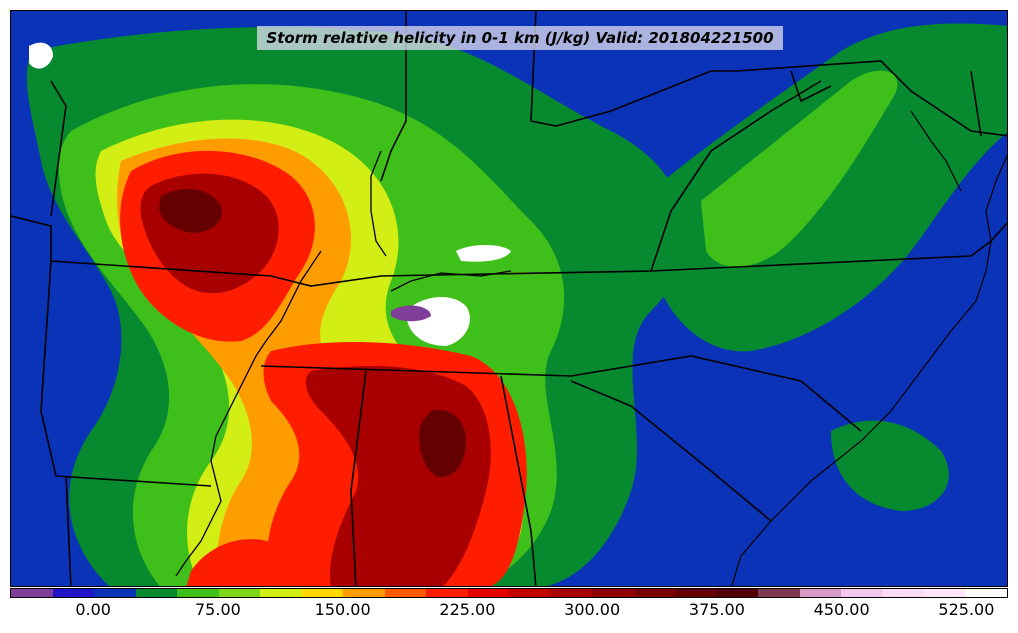  I want to click on colorbar-tick-label: 300.00, so click(592, 609).